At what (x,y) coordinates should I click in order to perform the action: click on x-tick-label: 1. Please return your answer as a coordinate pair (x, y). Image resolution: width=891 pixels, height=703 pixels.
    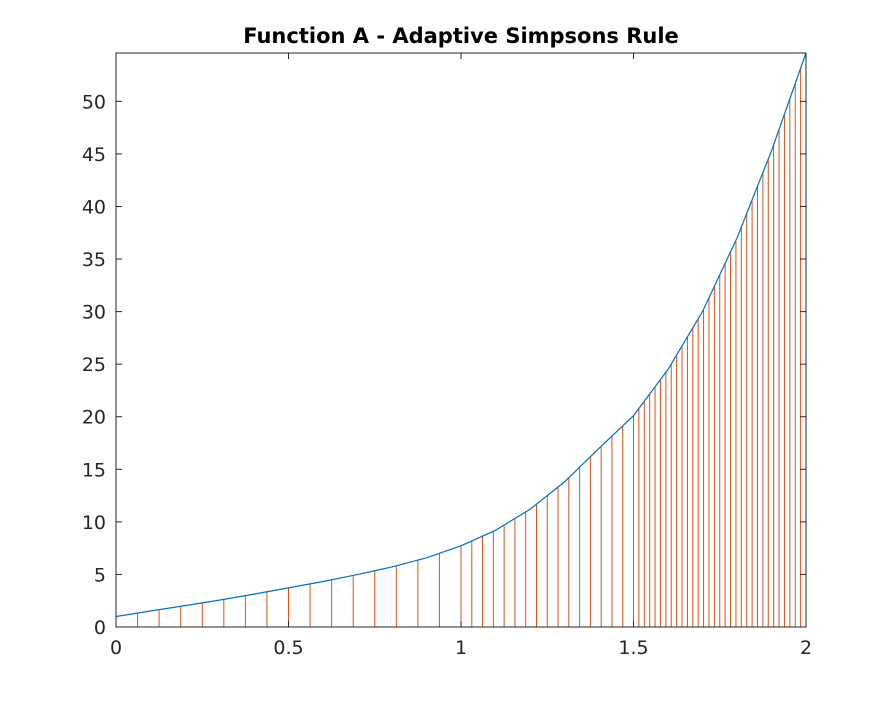
    Looking at the image, I should click on (461, 648).